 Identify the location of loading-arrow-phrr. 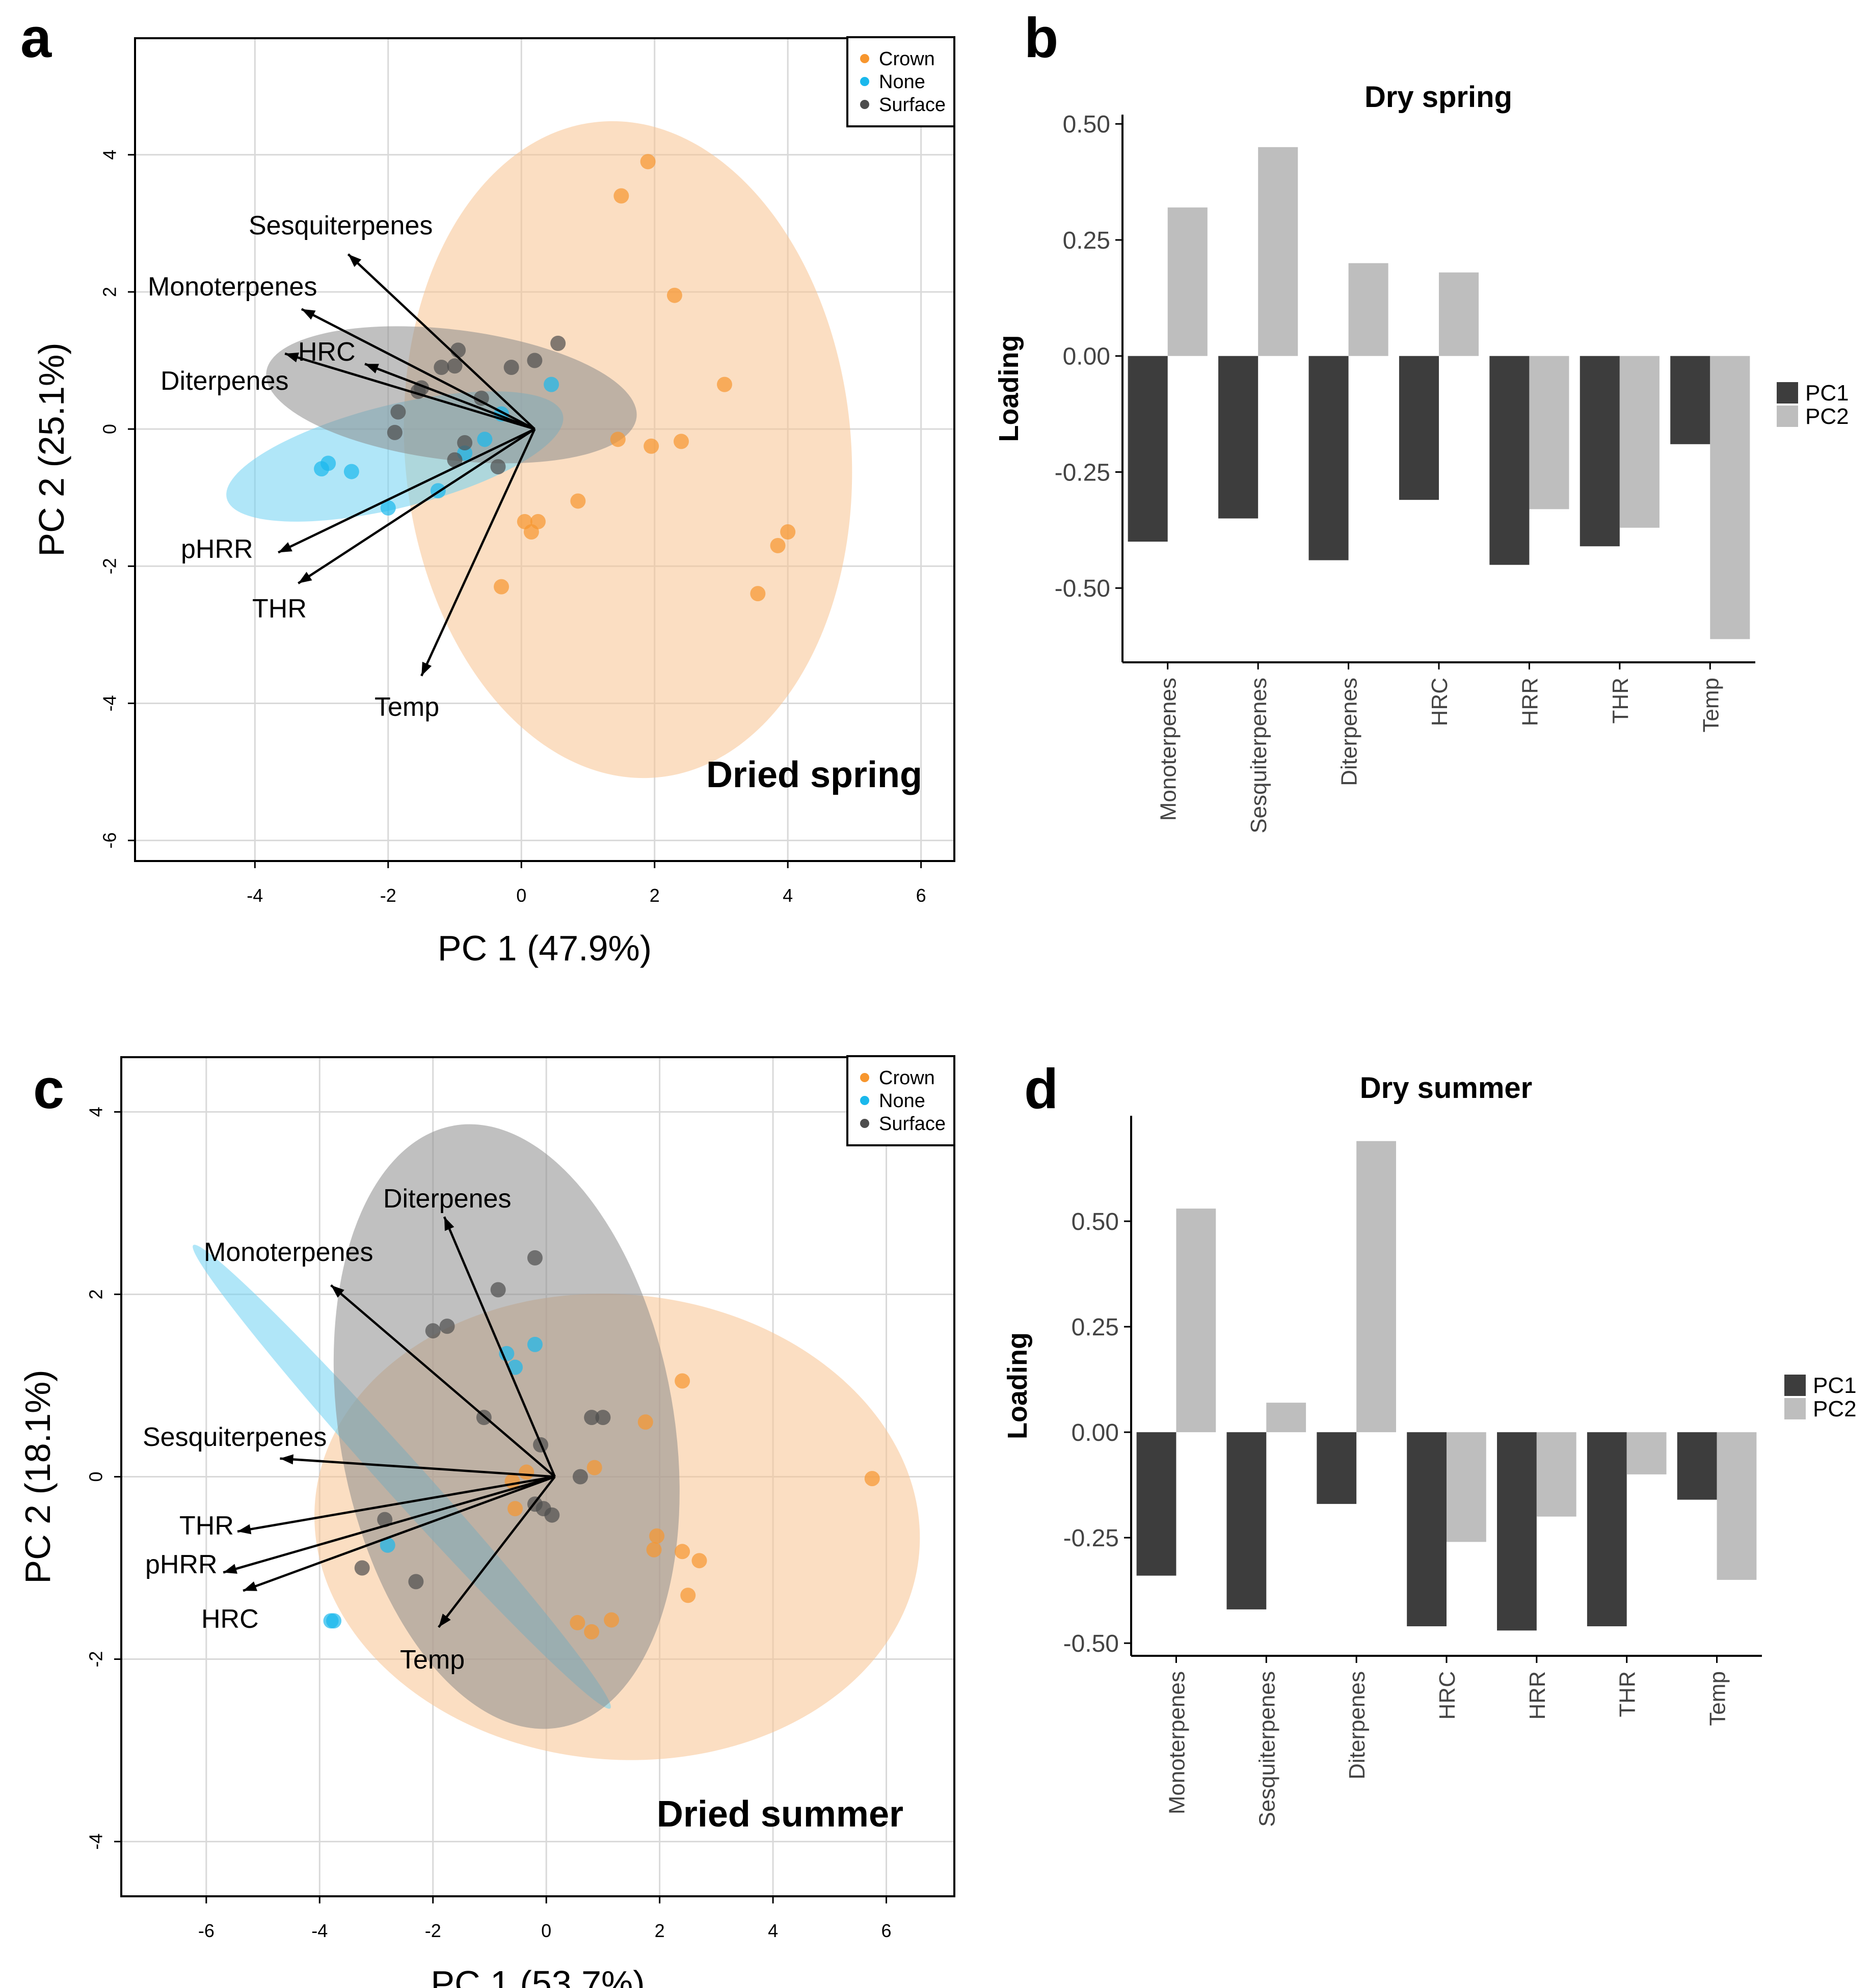
(389, 1524).